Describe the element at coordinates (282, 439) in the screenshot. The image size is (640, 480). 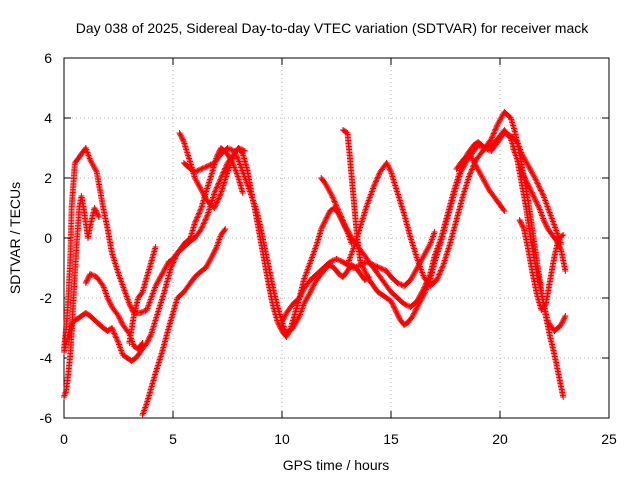
I see `x-tick-label: 10` at that location.